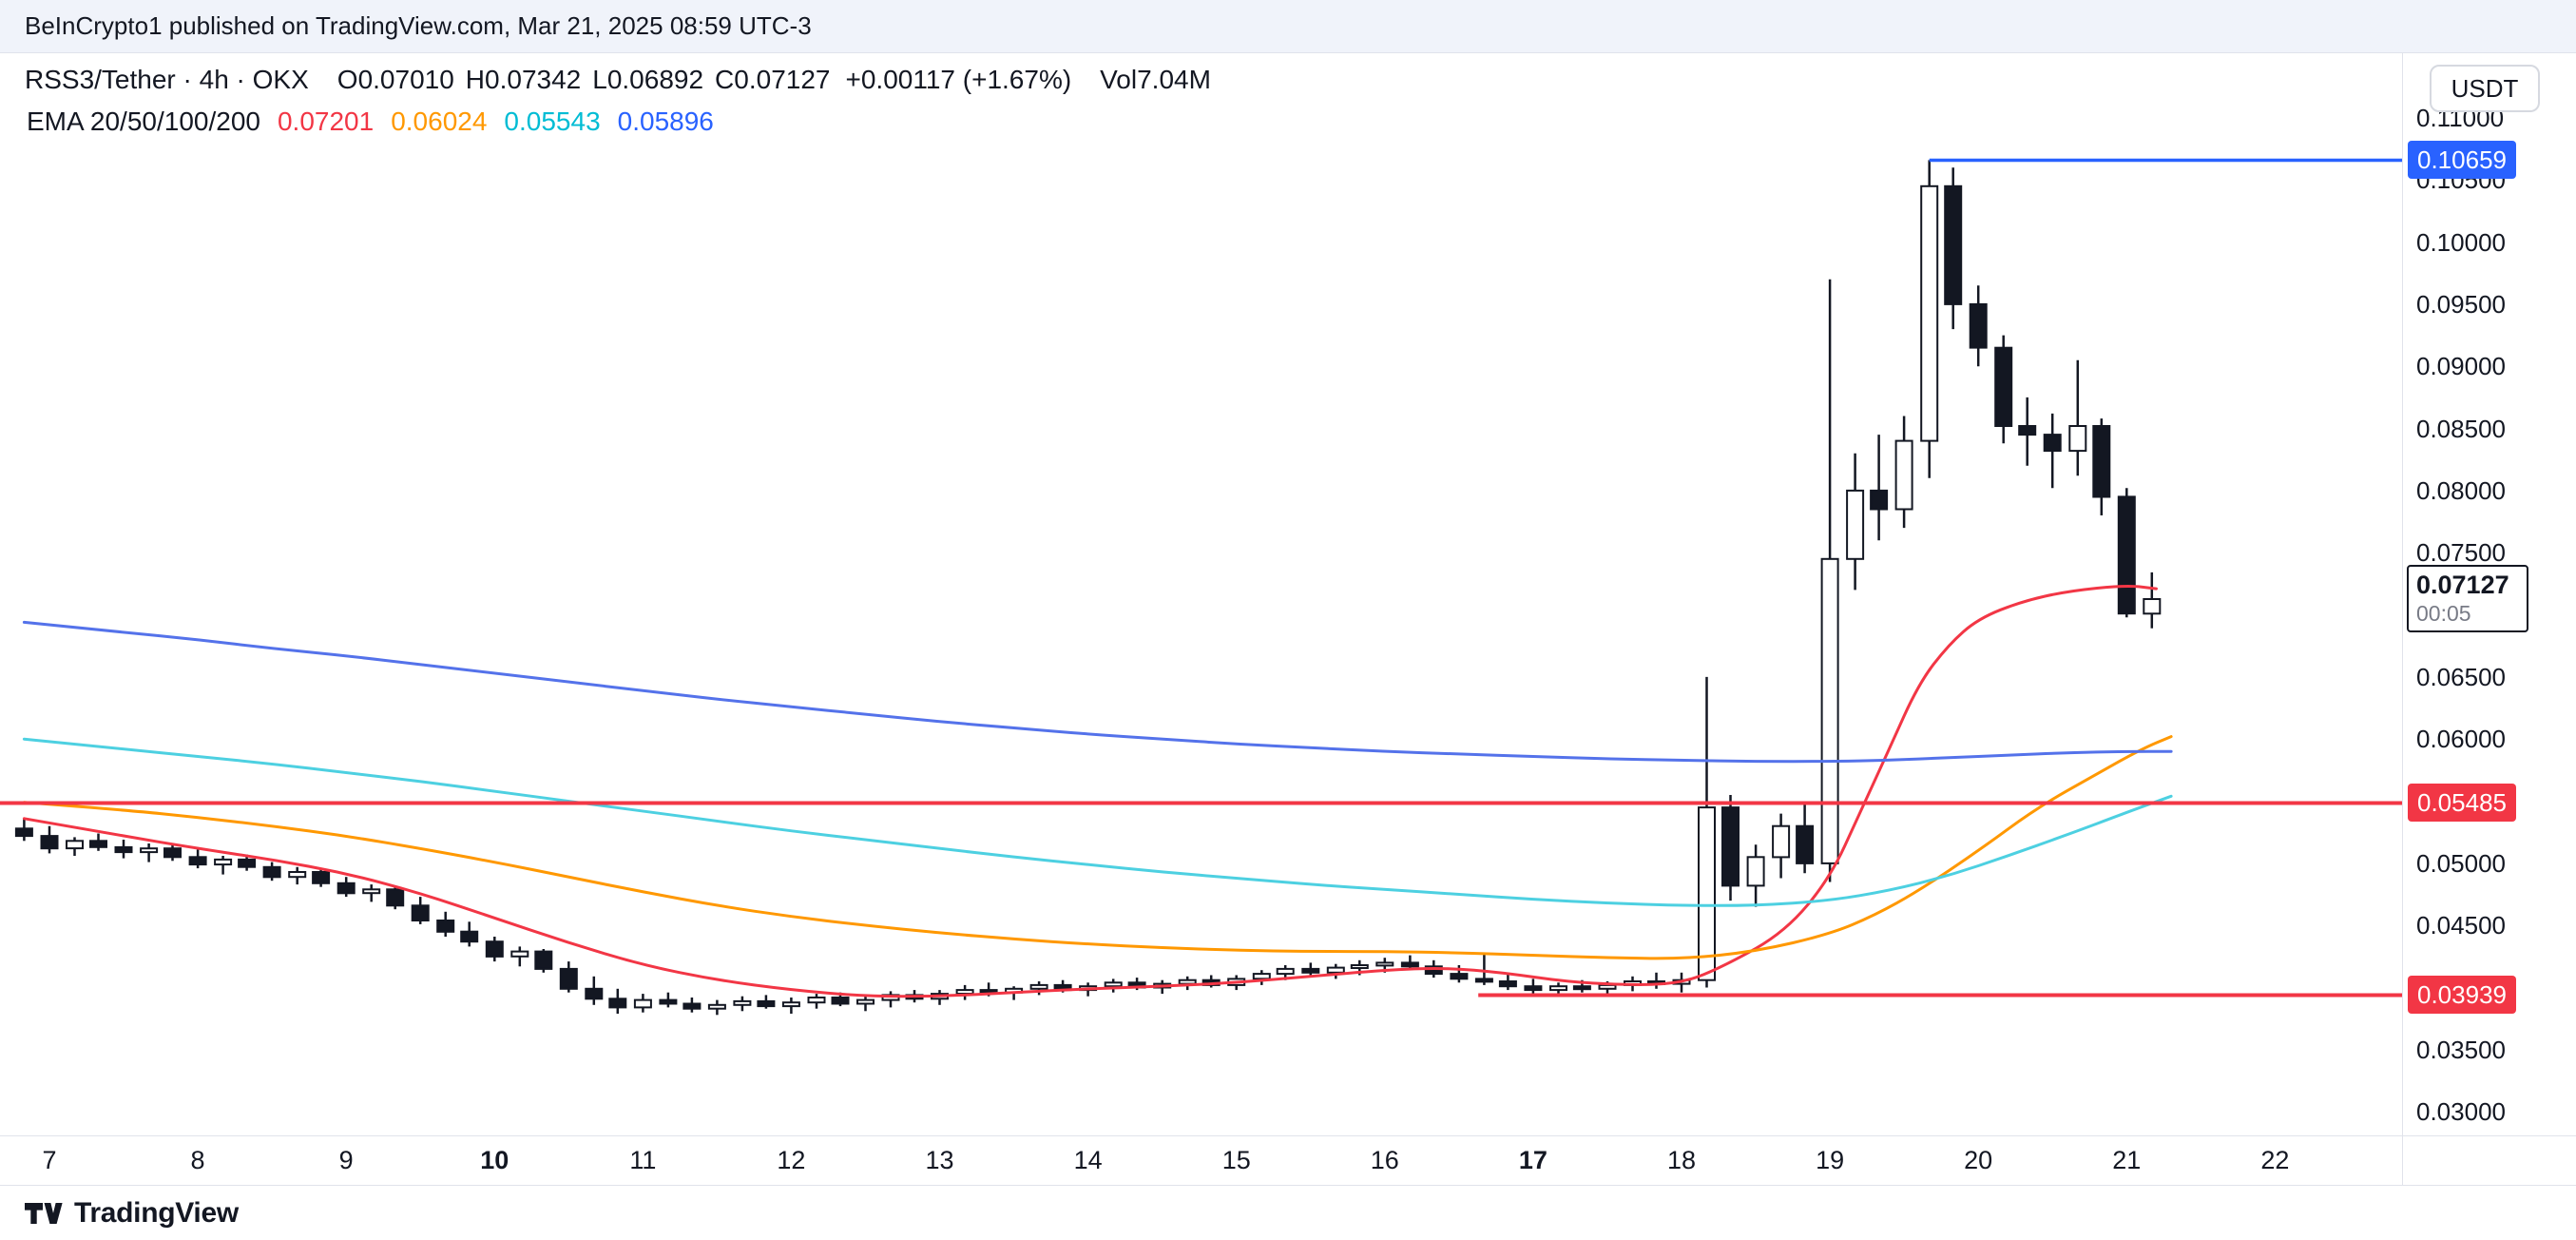 The height and width of the screenshot is (1240, 2576). What do you see at coordinates (326, 121) in the screenshot?
I see `ema20-value: 0.07201` at bounding box center [326, 121].